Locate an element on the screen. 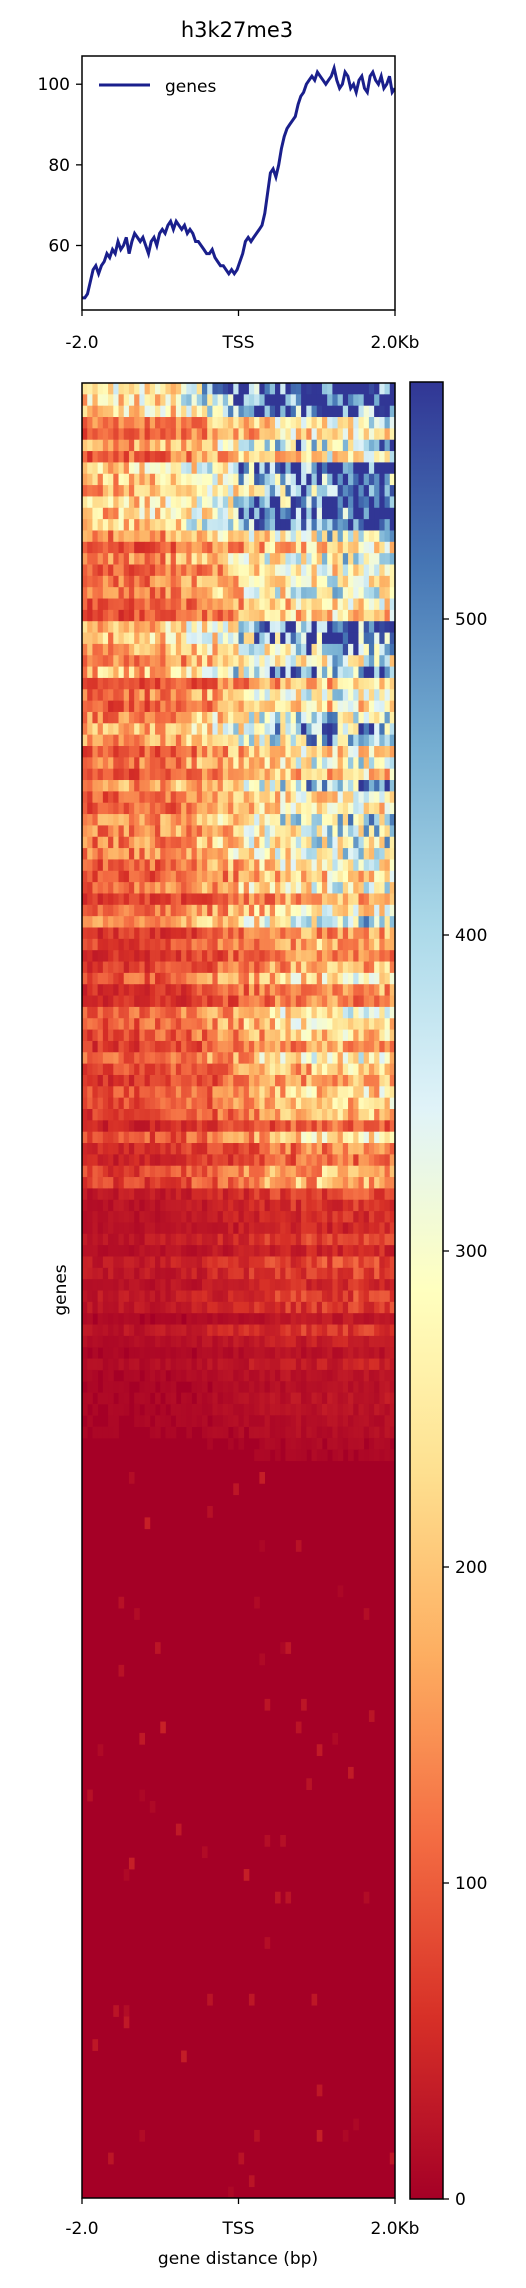 Image resolution: width=526 pixels, height=2288 pixels. profile-x-tick-label: TSS is located at coordinates (238, 343).